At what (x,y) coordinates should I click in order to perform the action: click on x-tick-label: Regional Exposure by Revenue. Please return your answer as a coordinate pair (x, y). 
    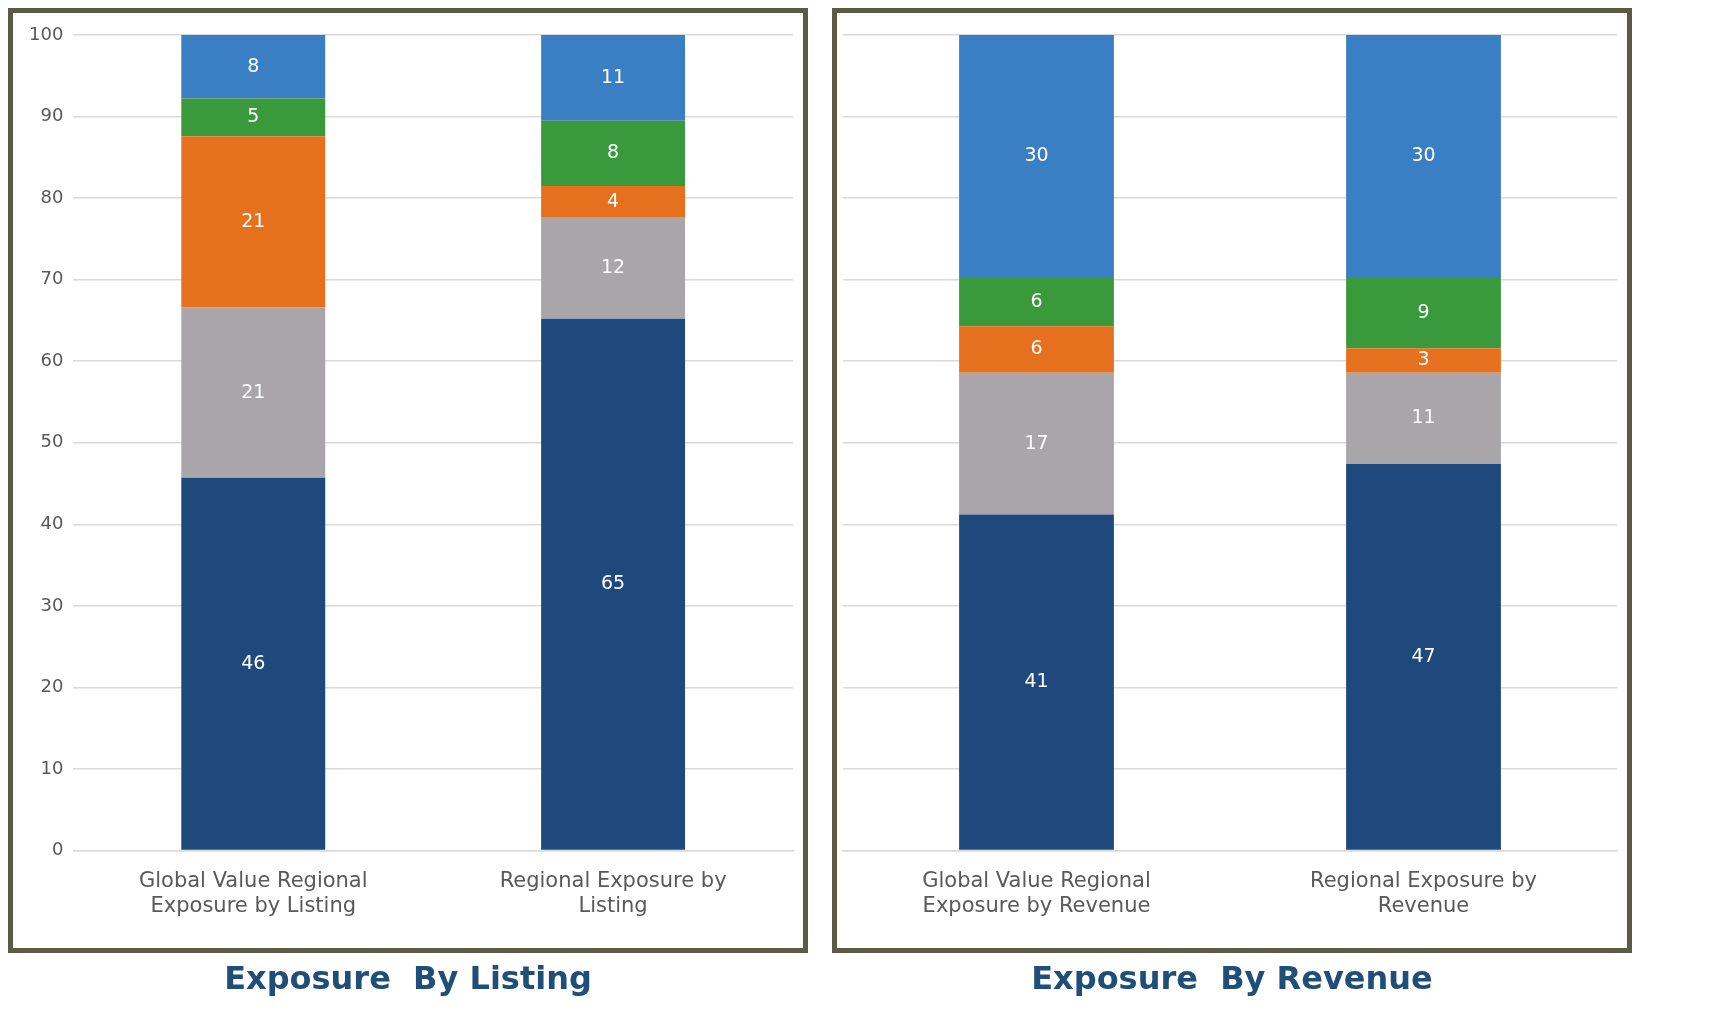
    Looking at the image, I should click on (1423, 892).